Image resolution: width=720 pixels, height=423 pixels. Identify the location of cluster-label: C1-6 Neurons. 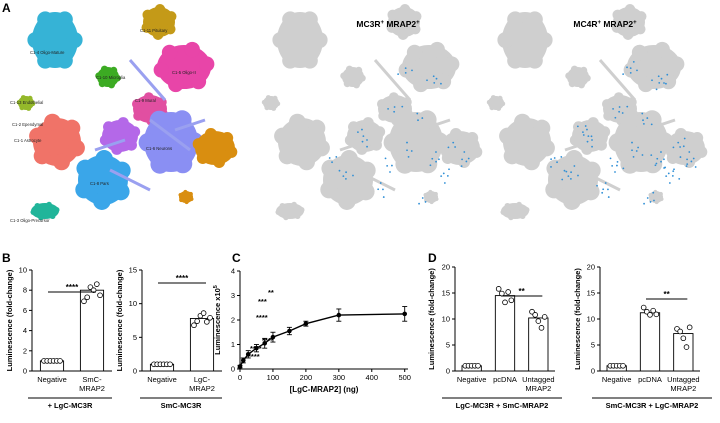
(159, 148).